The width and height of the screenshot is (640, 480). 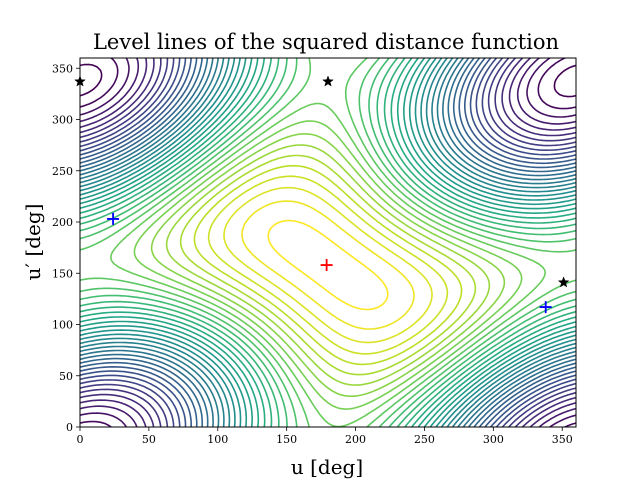 What do you see at coordinates (424, 439) in the screenshot?
I see `x-tick-label: 250` at bounding box center [424, 439].